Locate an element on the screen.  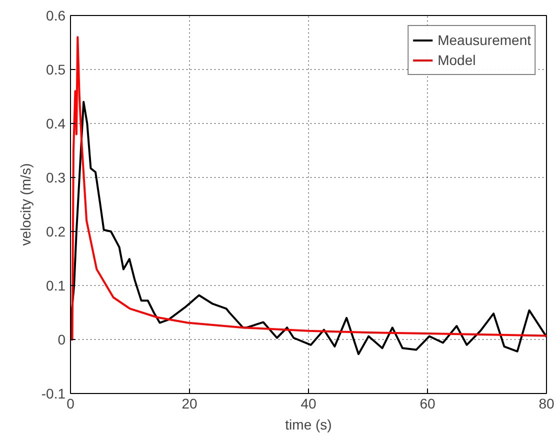
legend-label: Model is located at coordinates (457, 60).